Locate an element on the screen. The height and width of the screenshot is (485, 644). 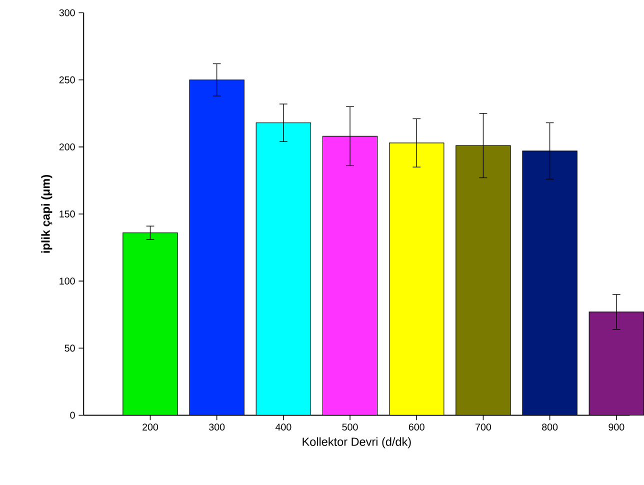
x-tick-label: 900 is located at coordinates (616, 427).